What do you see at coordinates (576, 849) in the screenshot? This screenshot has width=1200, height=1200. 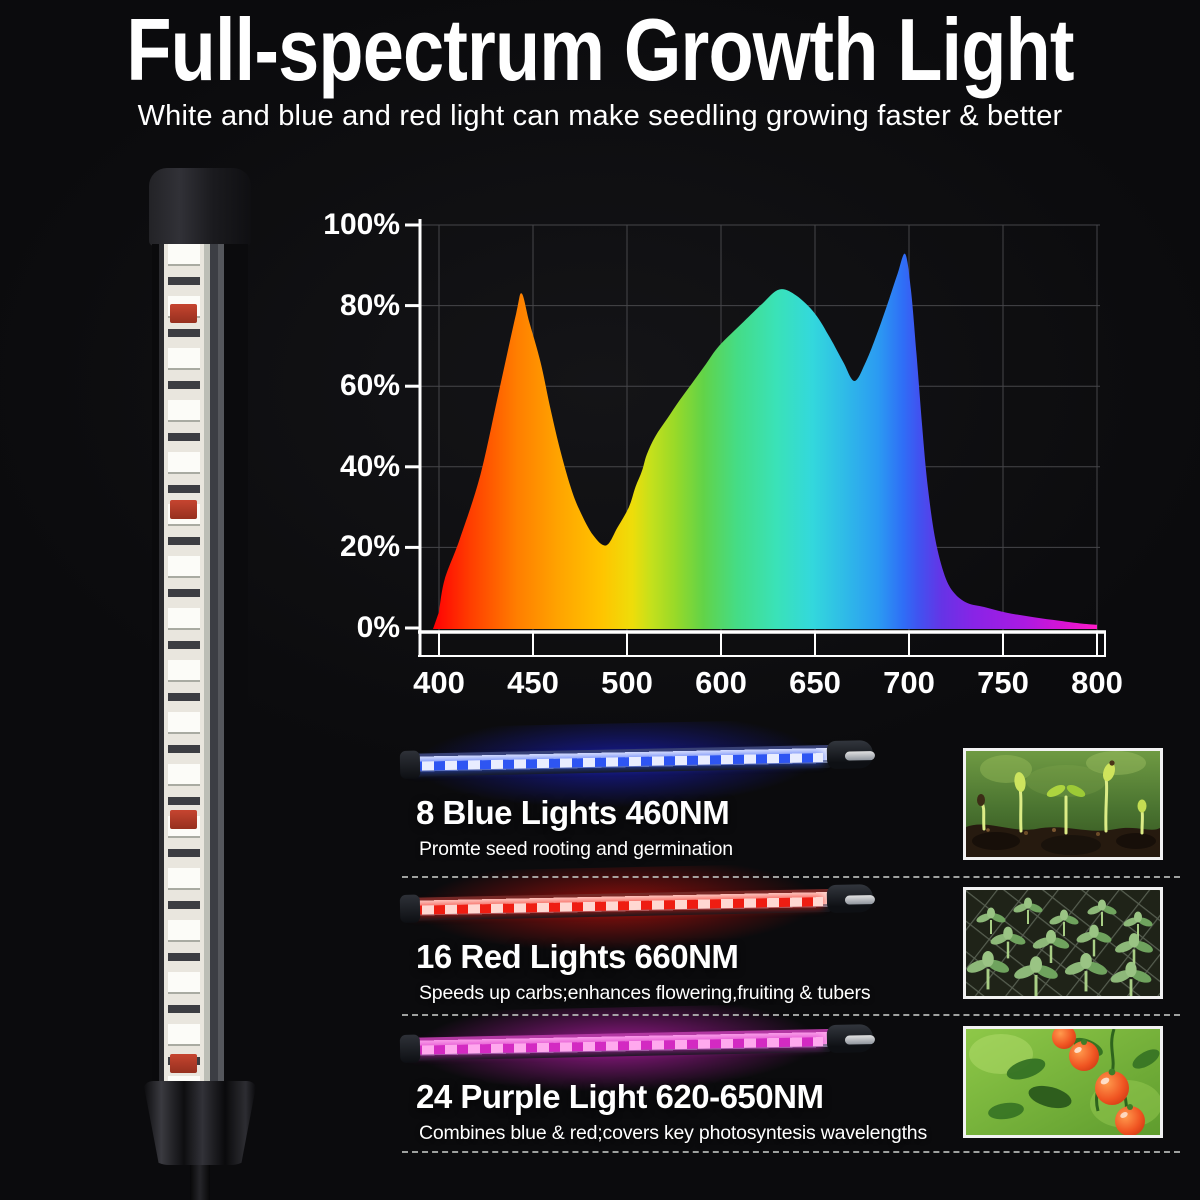 I see `section-description: Promte seed rooting and germination` at bounding box center [576, 849].